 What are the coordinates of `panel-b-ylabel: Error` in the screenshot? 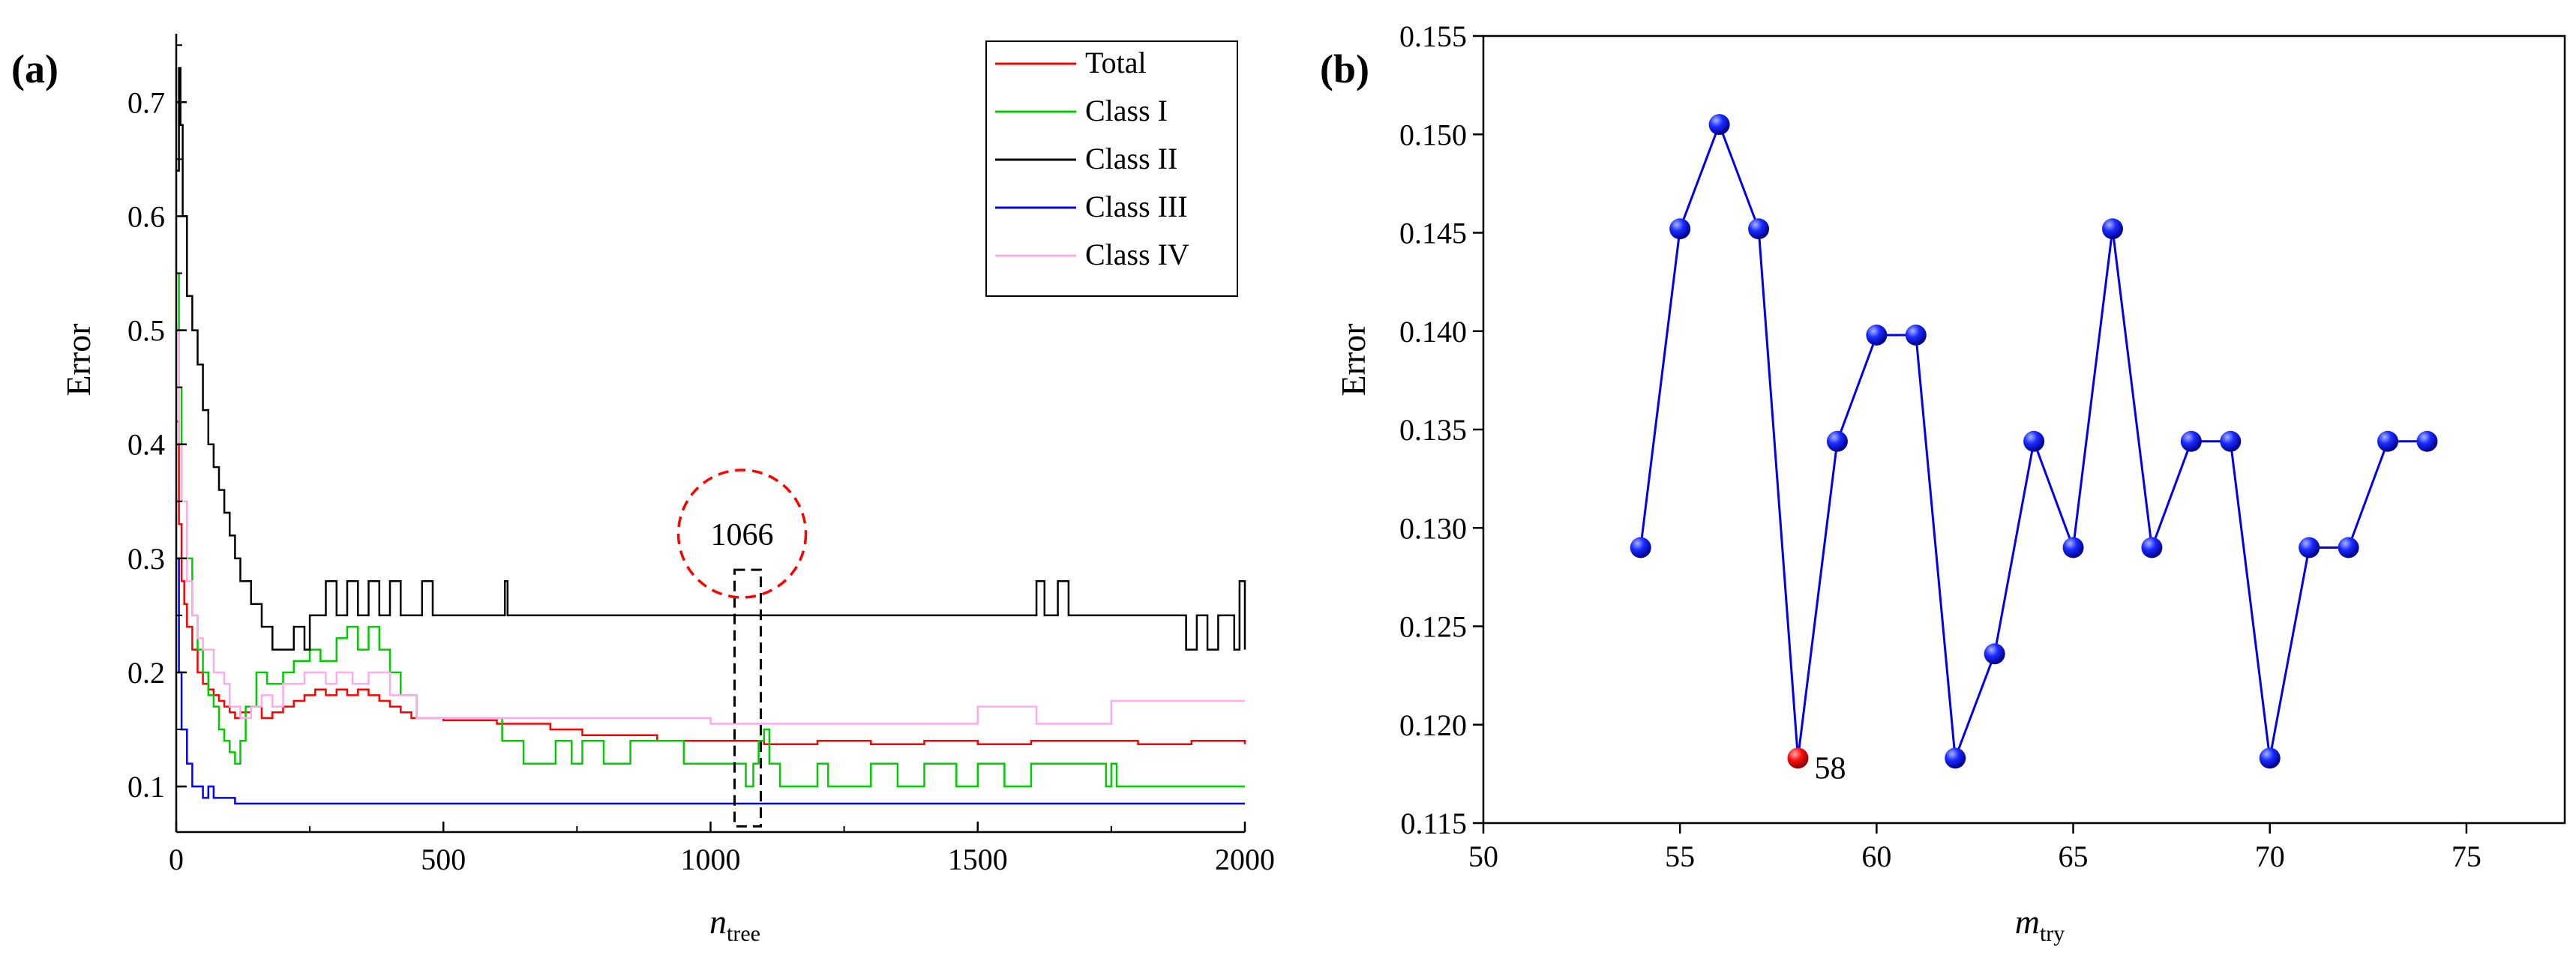 It's located at (1353, 359).